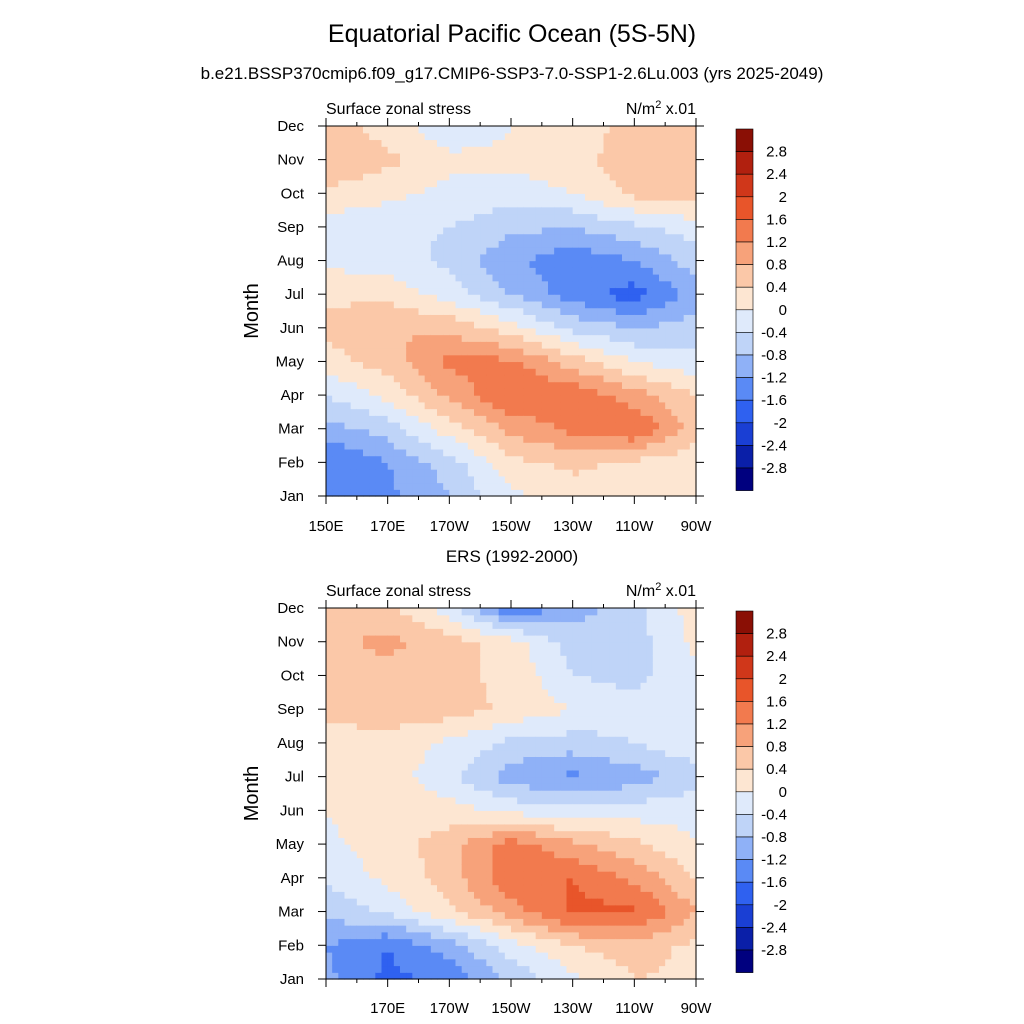  I want to click on x-tick-label: 130W, so click(573, 526).